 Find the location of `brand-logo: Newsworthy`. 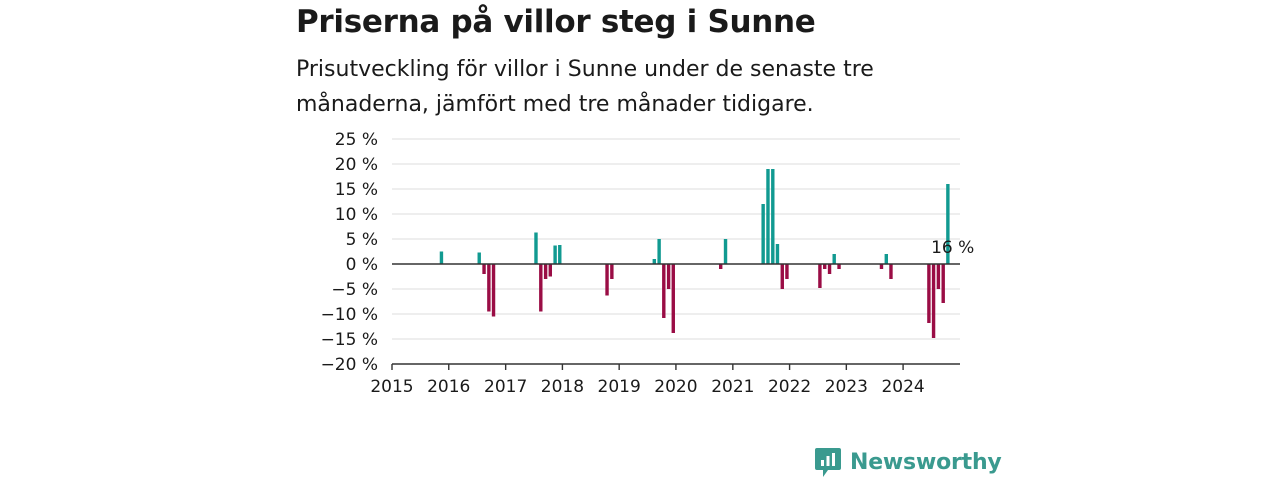

brand-logo: Newsworthy is located at coordinates (908, 462).